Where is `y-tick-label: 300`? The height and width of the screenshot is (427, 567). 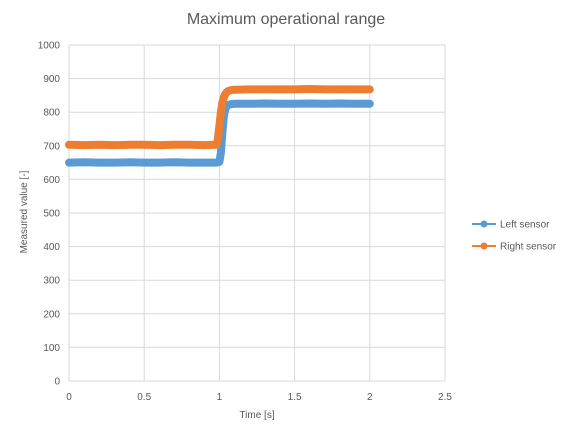 y-tick-label: 300 is located at coordinates (51, 281).